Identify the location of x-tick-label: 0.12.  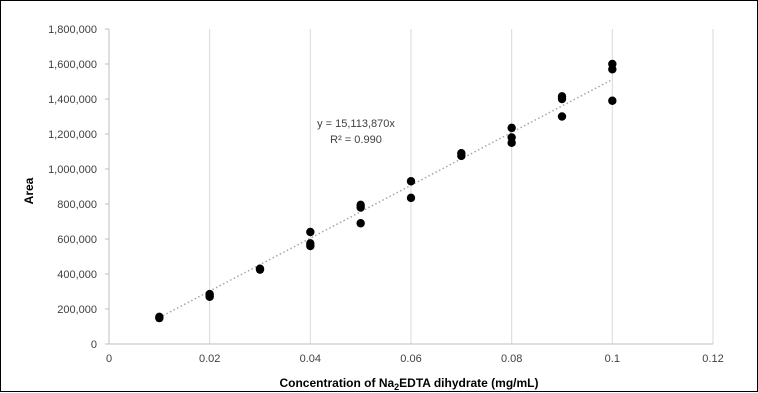
(712, 359).